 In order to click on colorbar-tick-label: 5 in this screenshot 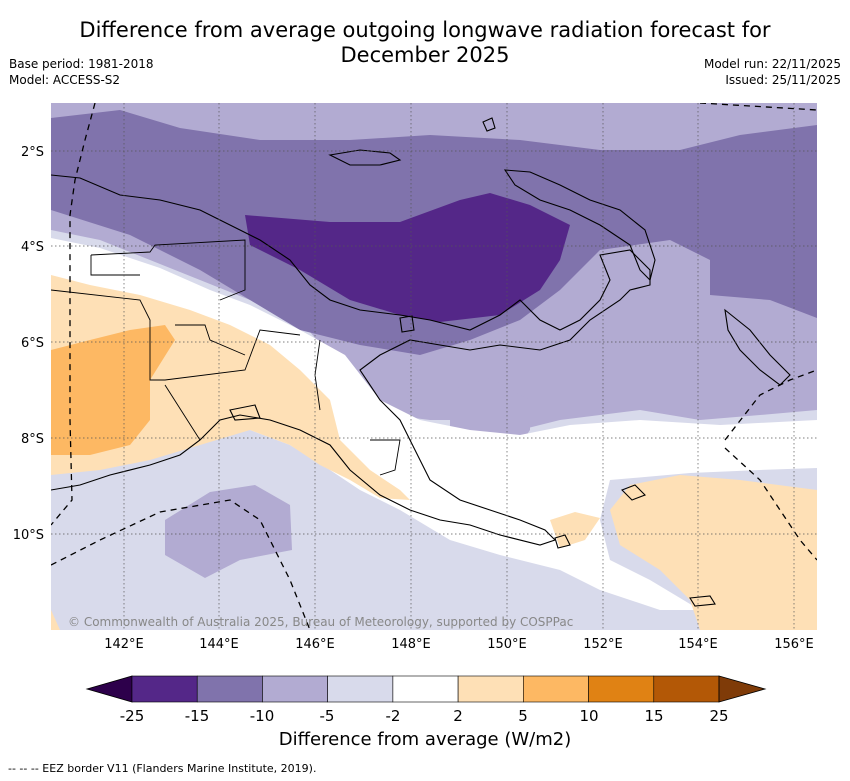, I will do `click(523, 716)`.